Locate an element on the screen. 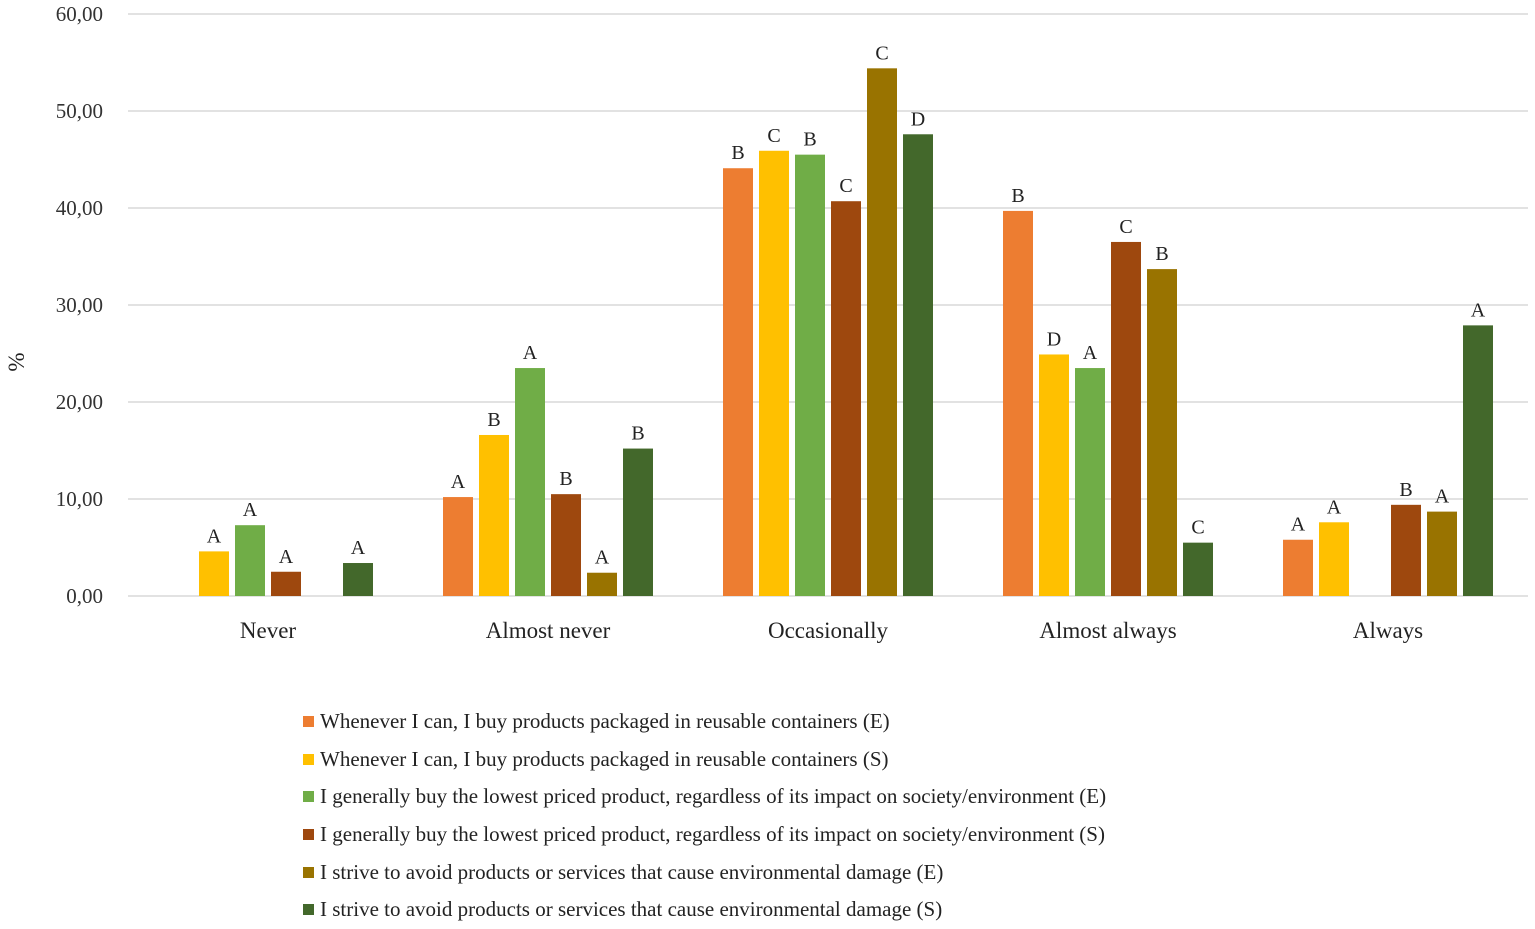  y-axis-ticks: 0,00 10,00 20,00 30,00 40,00 50,00 60,00 is located at coordinates (79, 305).